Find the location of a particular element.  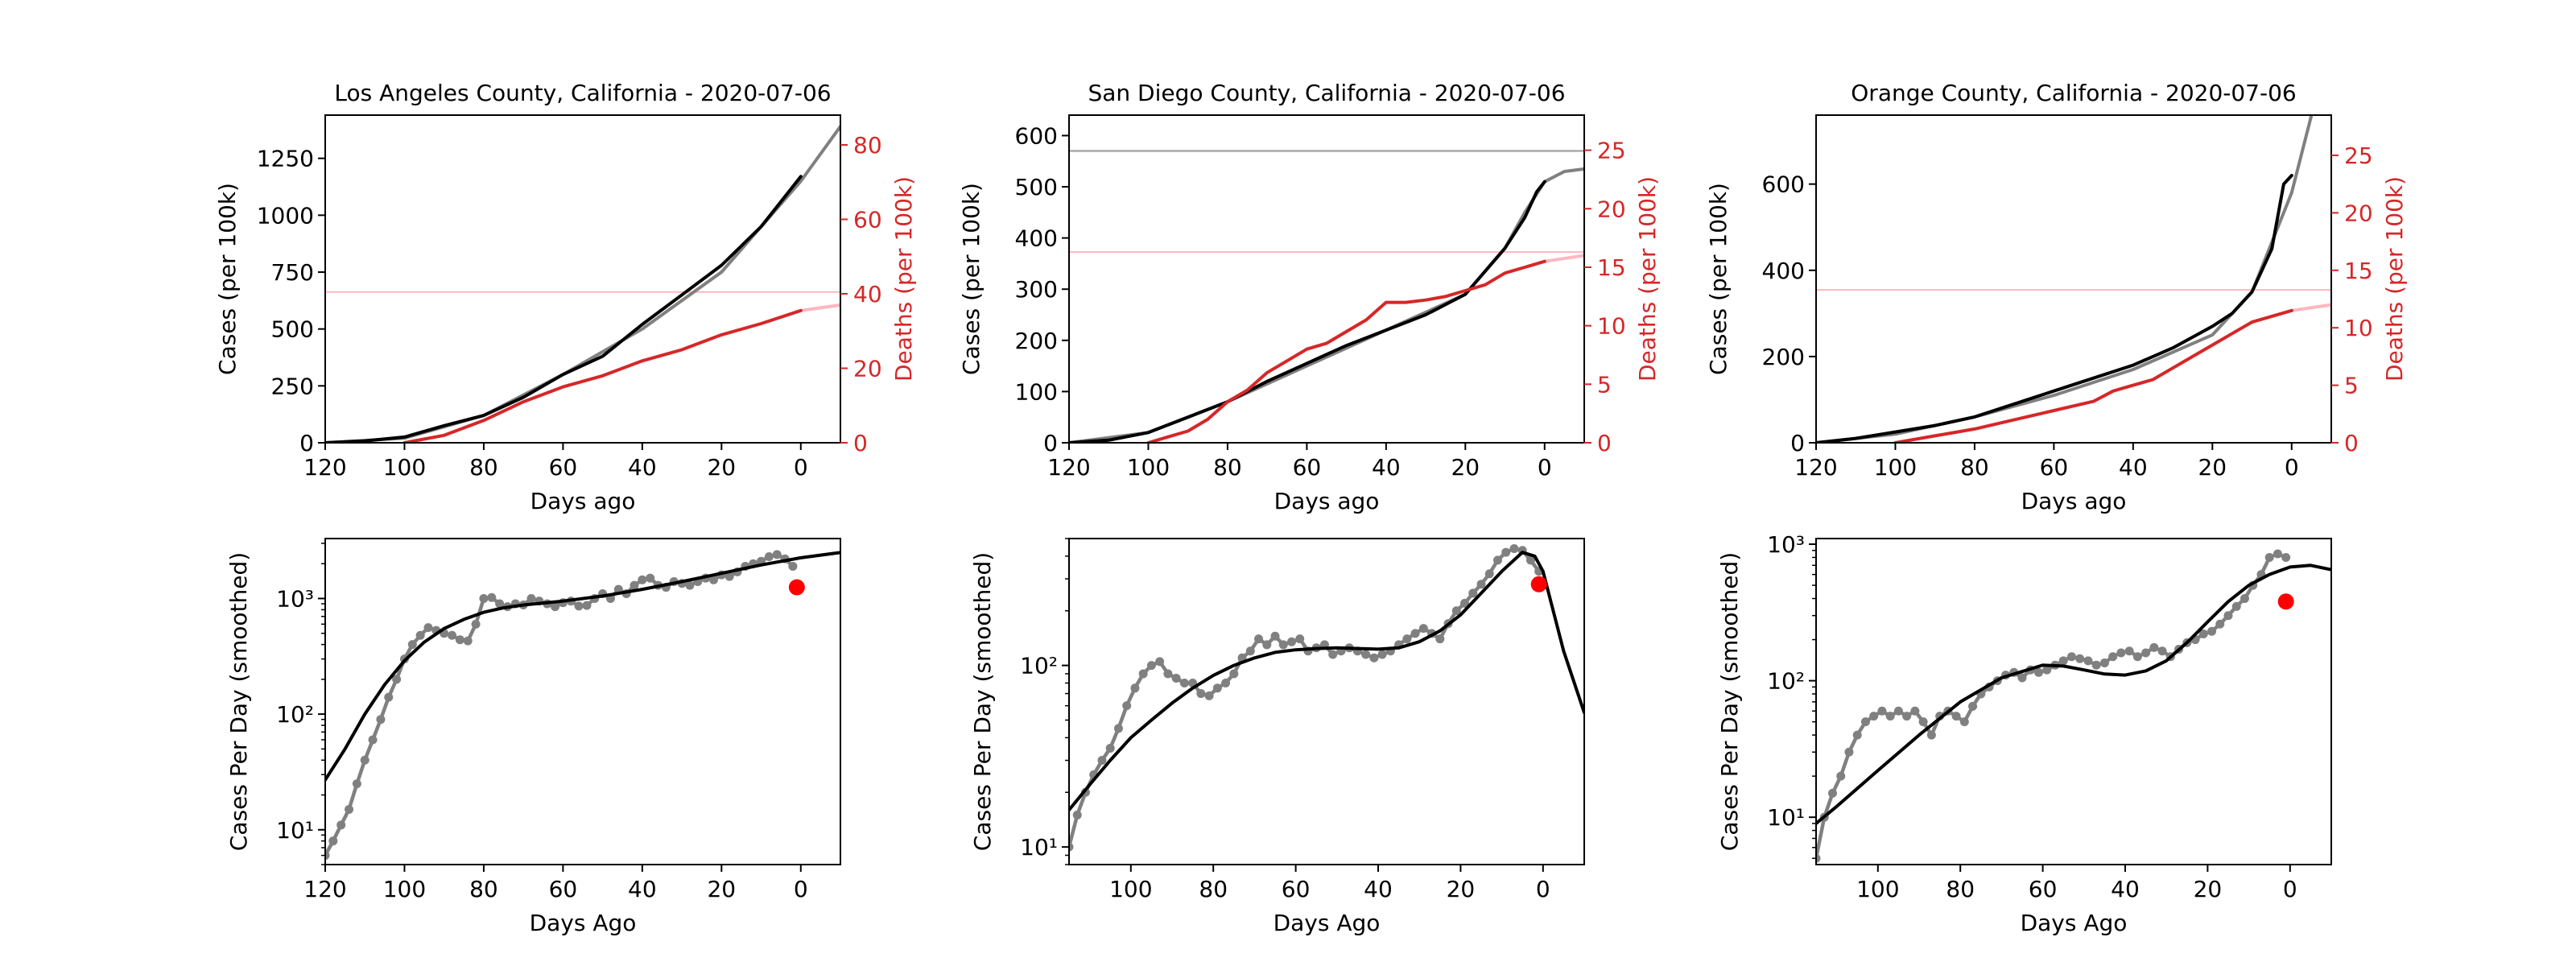

y-tick-label: 250 is located at coordinates (292, 386).